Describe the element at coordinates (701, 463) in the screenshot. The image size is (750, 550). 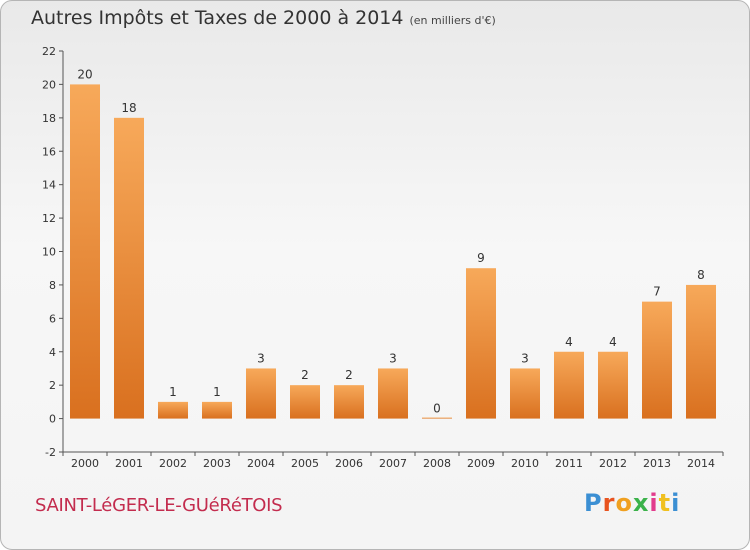
I see `x-tick-label: 2014` at that location.